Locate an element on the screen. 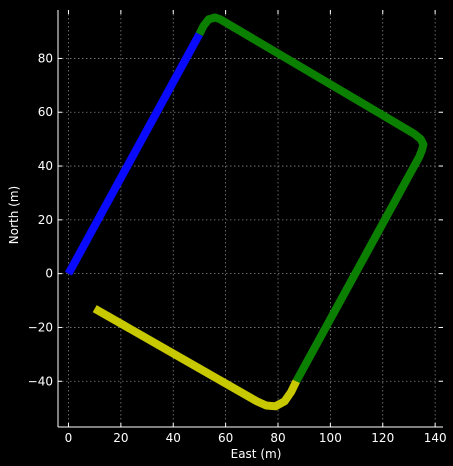 The image size is (453, 466). x-tick-label: 140 is located at coordinates (435, 438).